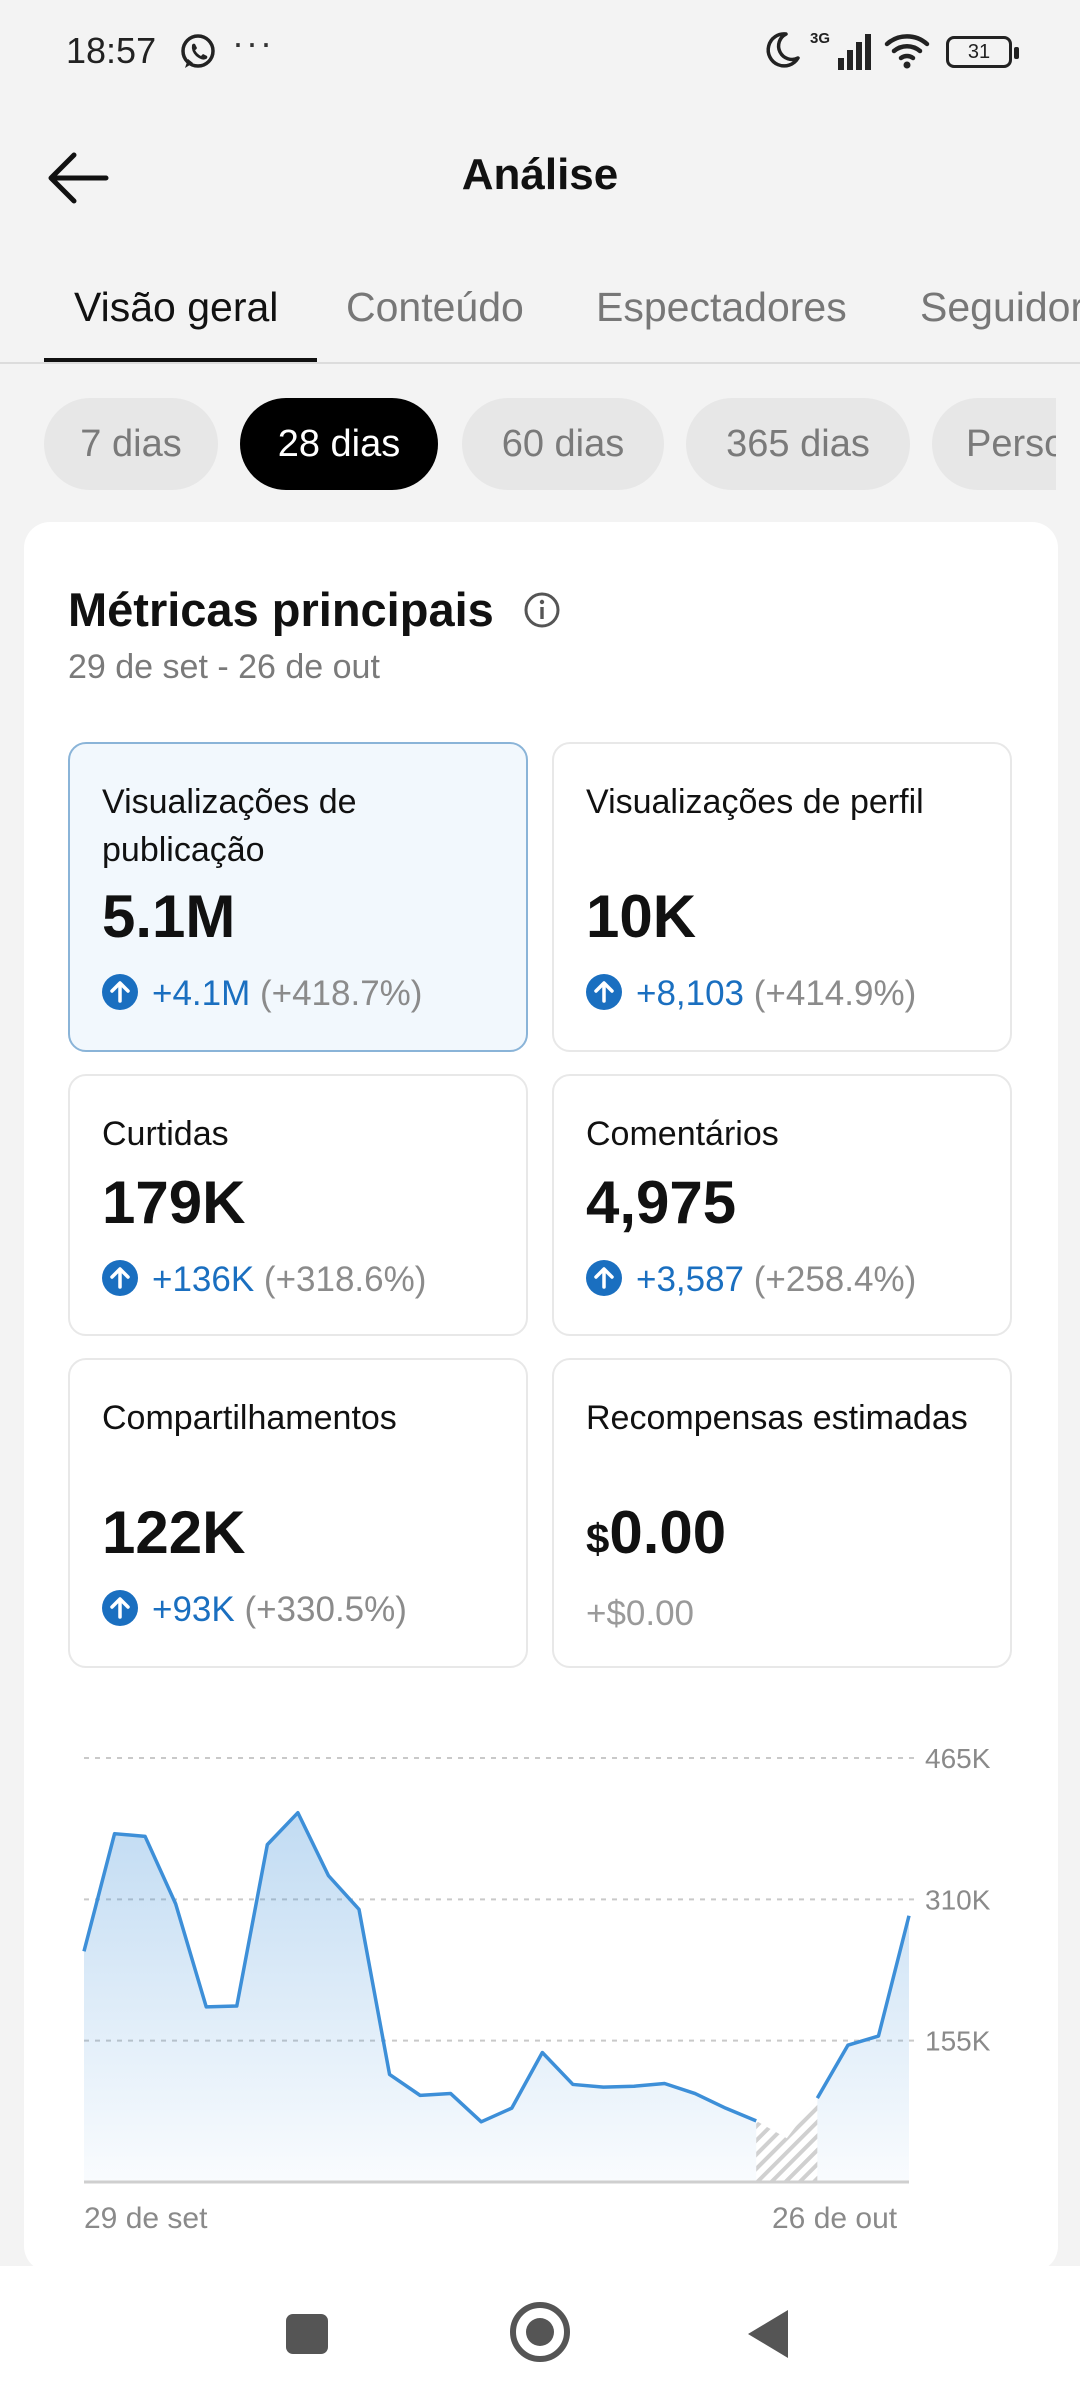  I want to click on battery-icon: 31, so click(982, 52).